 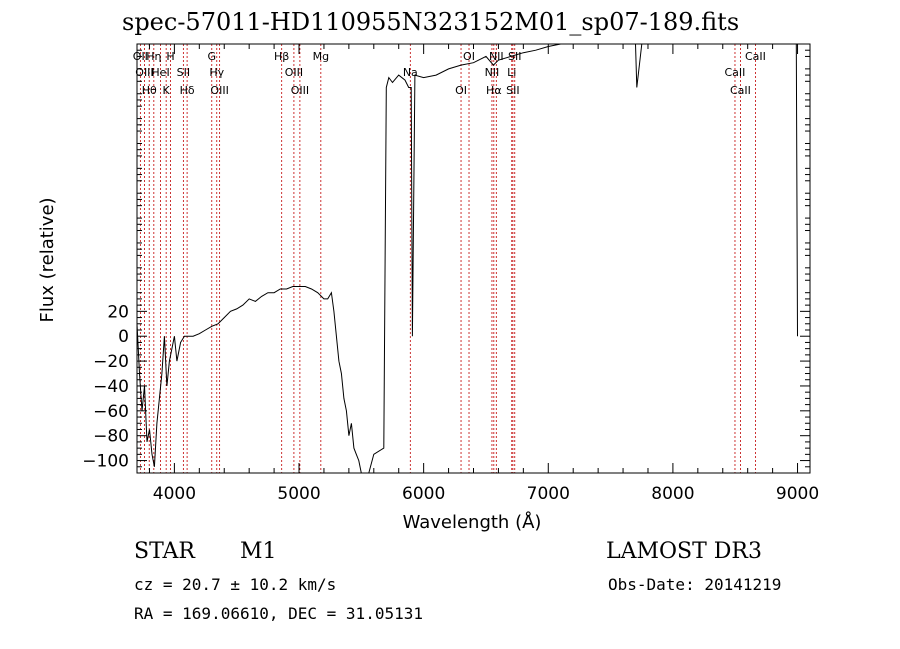 I want to click on x-tick-label: 6000, so click(x=423, y=494).